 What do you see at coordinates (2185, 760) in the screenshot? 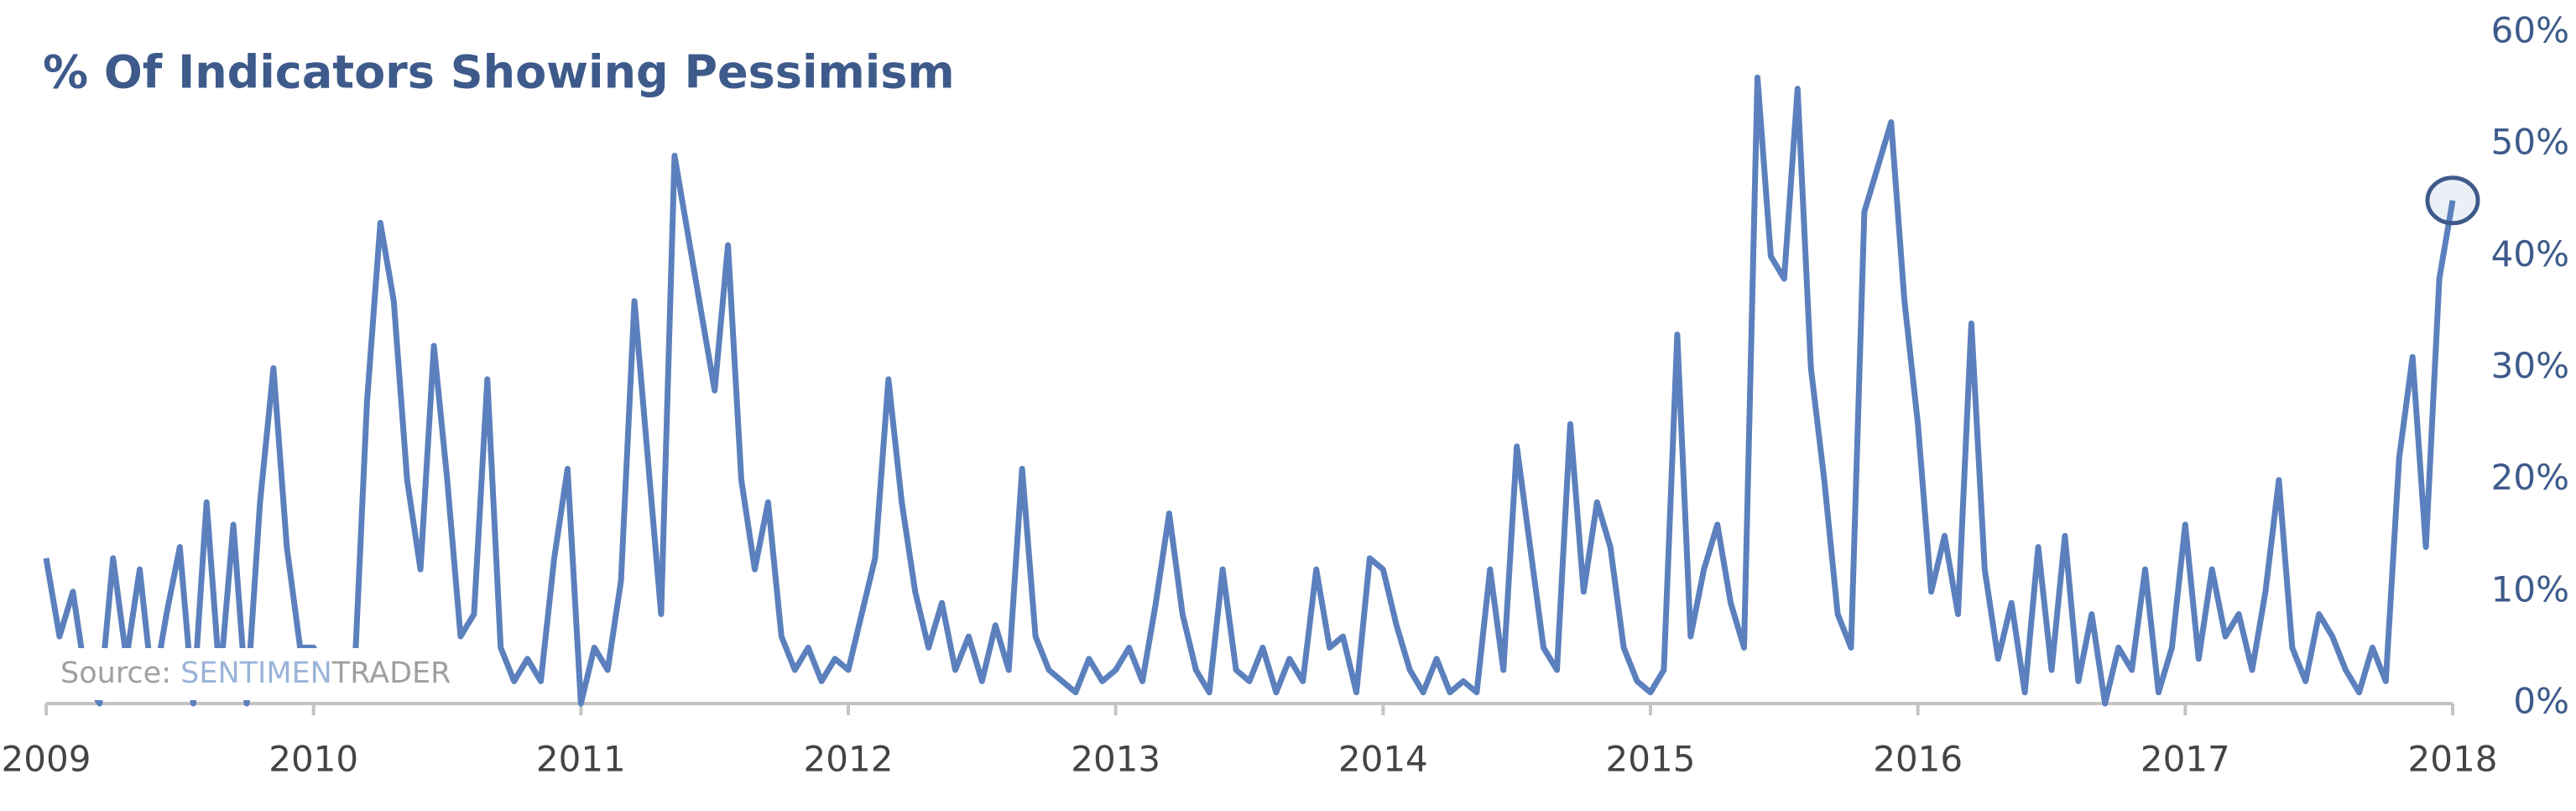
I see `x-tick-label: 2017` at bounding box center [2185, 760].